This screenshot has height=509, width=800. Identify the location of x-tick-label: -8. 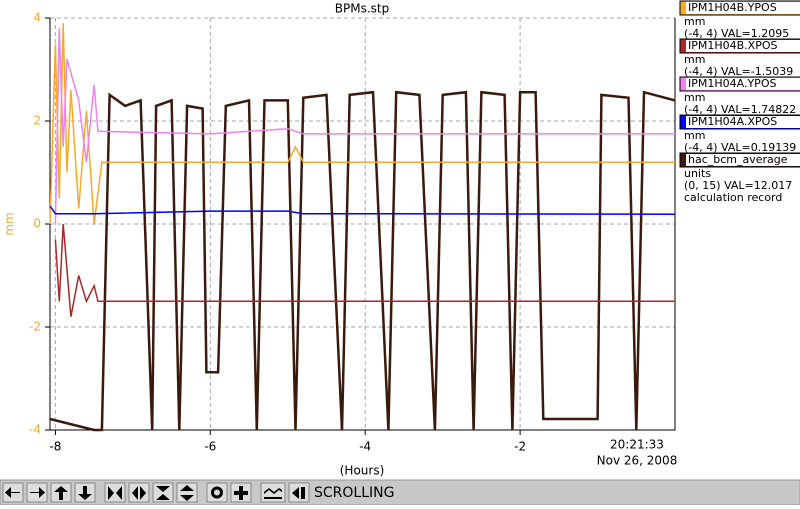
(55, 447).